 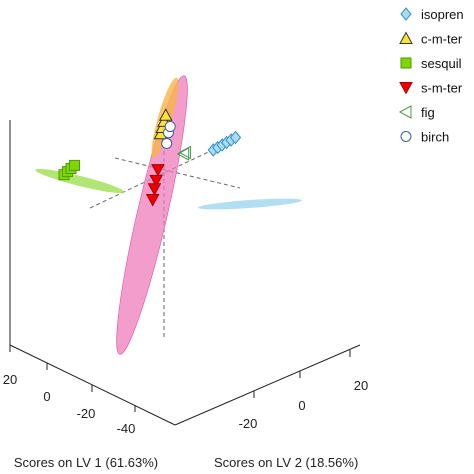 I want to click on ellipse-sesquil, so click(x=80, y=181).